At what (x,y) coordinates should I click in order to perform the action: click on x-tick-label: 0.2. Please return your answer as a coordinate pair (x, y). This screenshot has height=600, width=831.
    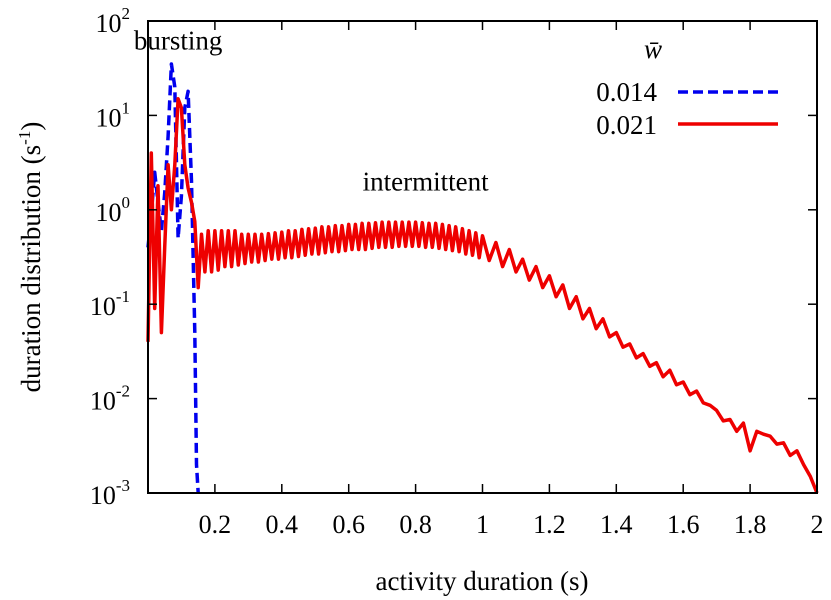
    Looking at the image, I should click on (215, 524).